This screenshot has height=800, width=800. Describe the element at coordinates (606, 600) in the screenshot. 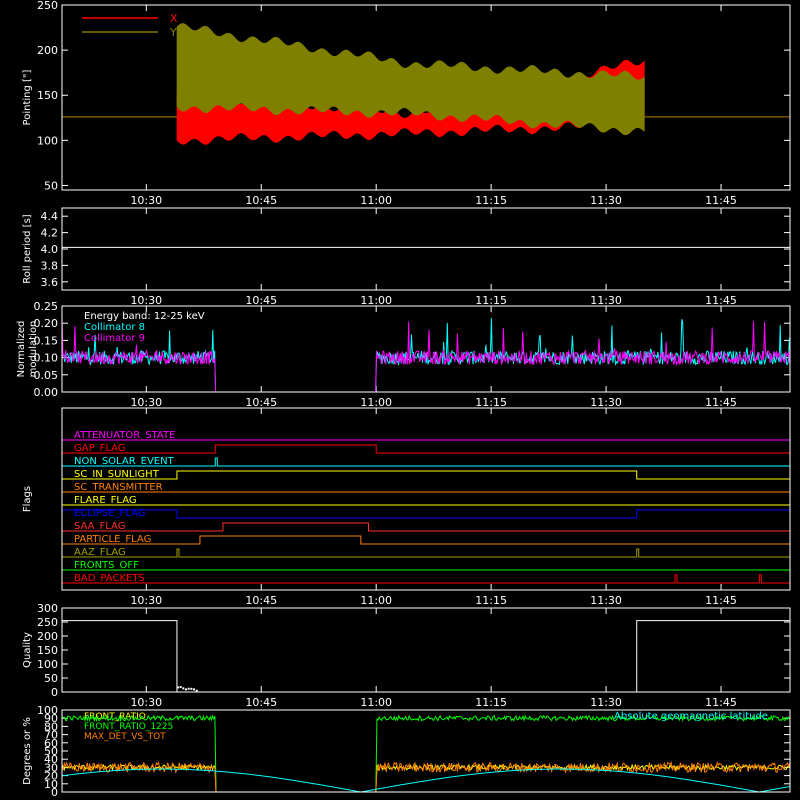

I see `x-tick-label-3-4: 11:30` at that location.